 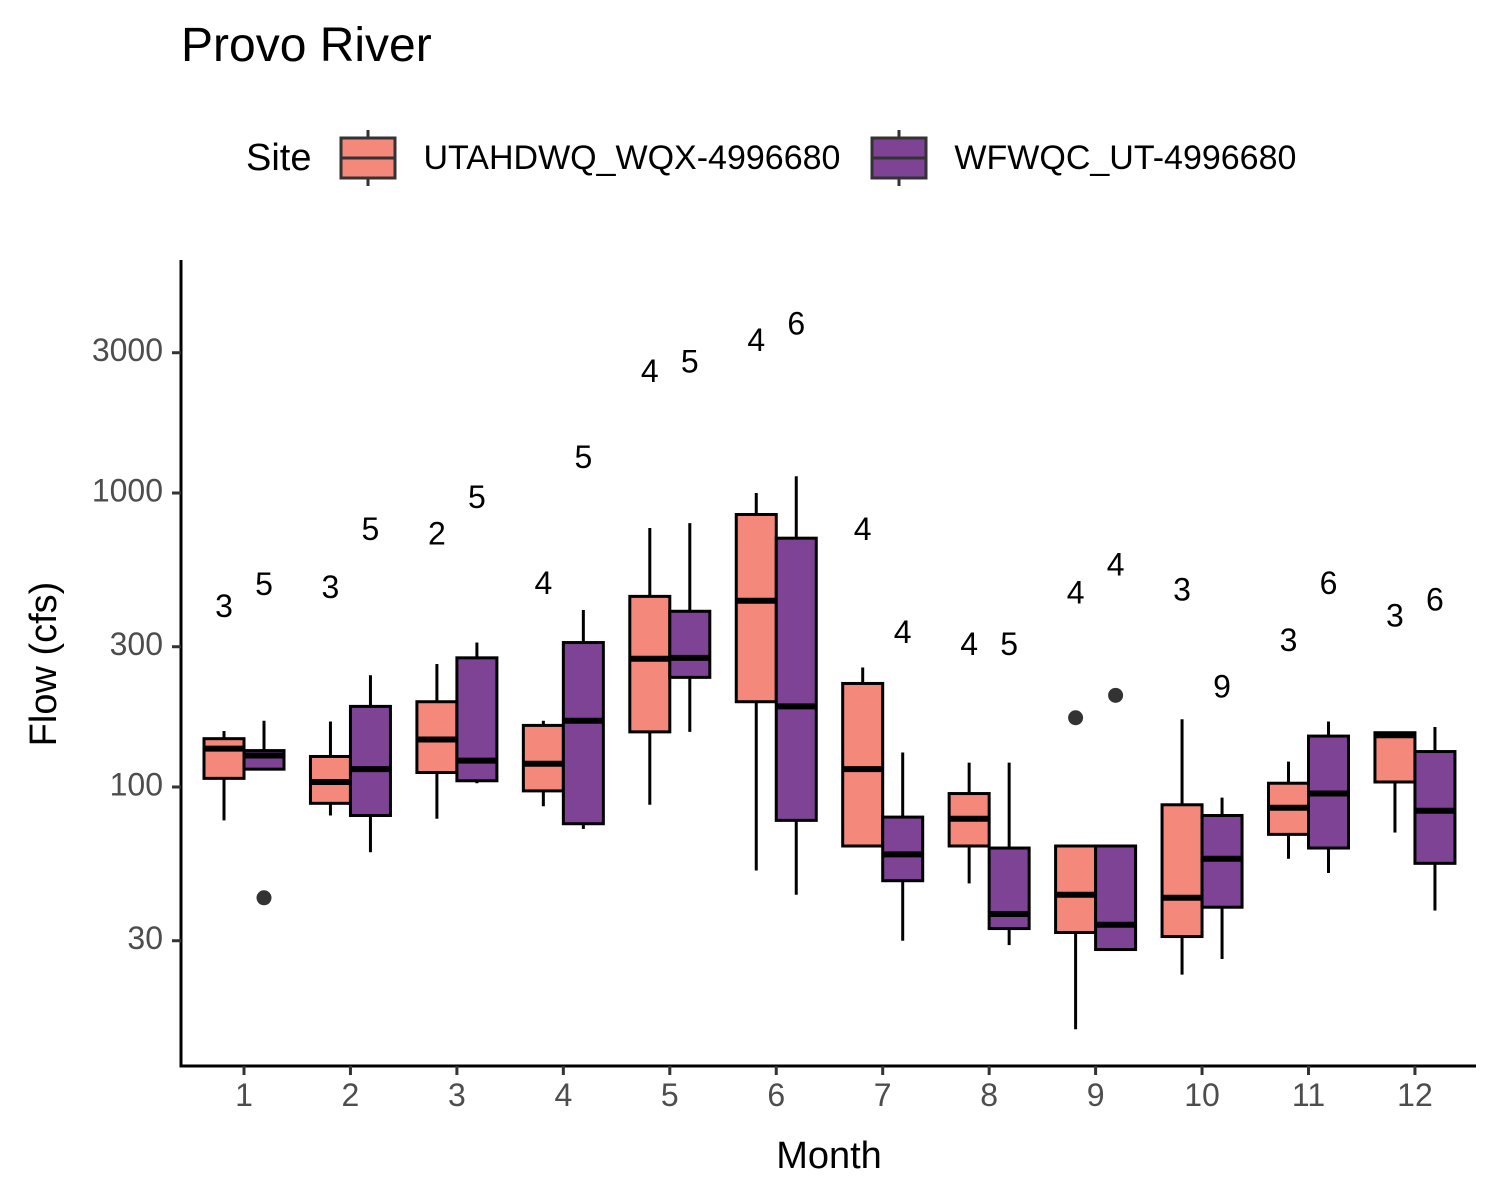 I want to click on box-utahdwq-month-3: 2, so click(x=437, y=667).